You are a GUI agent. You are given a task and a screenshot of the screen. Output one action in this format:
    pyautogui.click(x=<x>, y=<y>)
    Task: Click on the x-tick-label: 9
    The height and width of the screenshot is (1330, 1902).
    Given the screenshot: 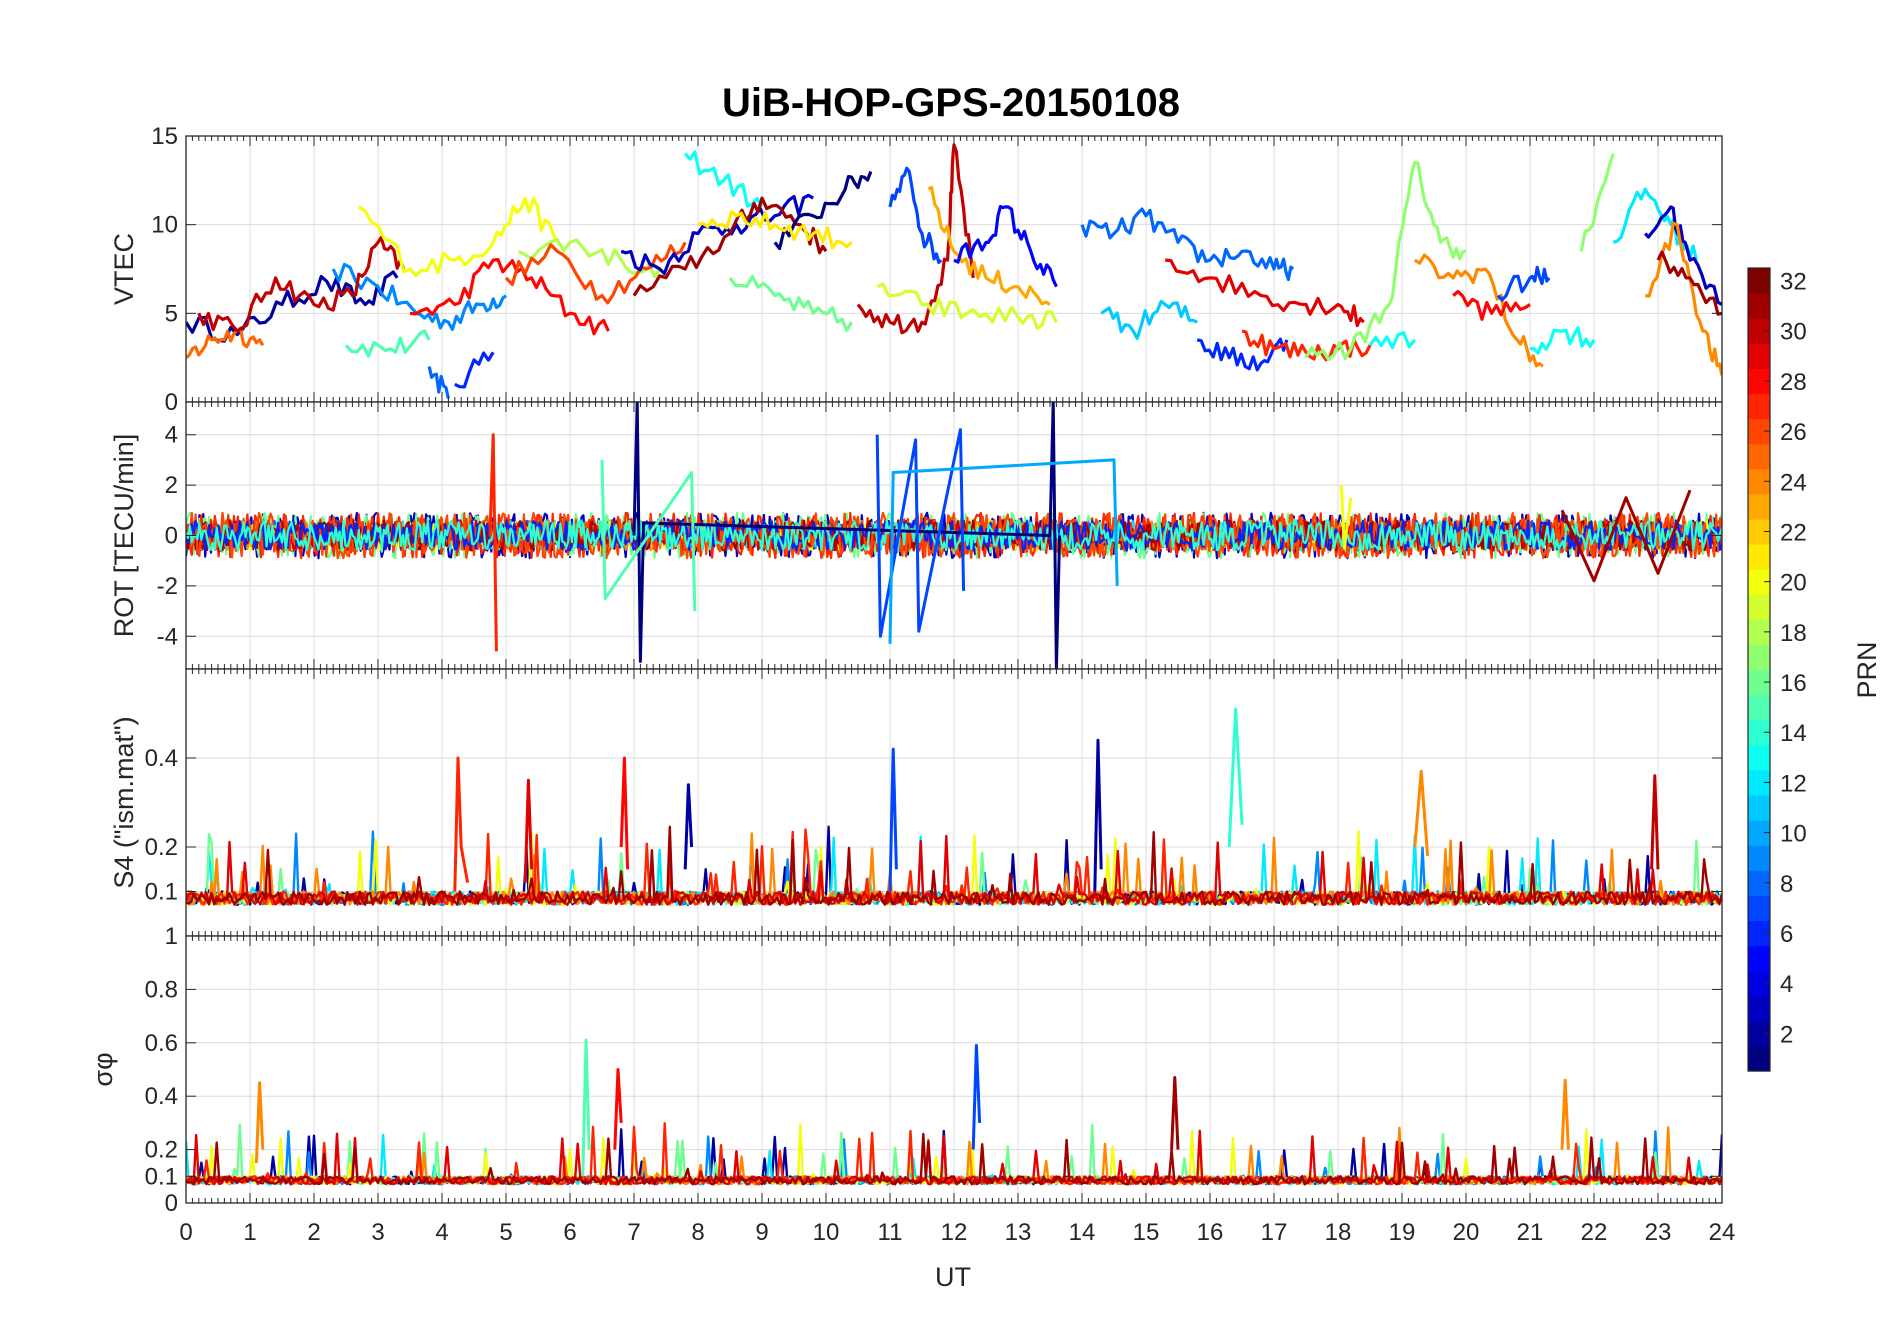 What is the action you would take?
    pyautogui.click(x=761, y=1232)
    